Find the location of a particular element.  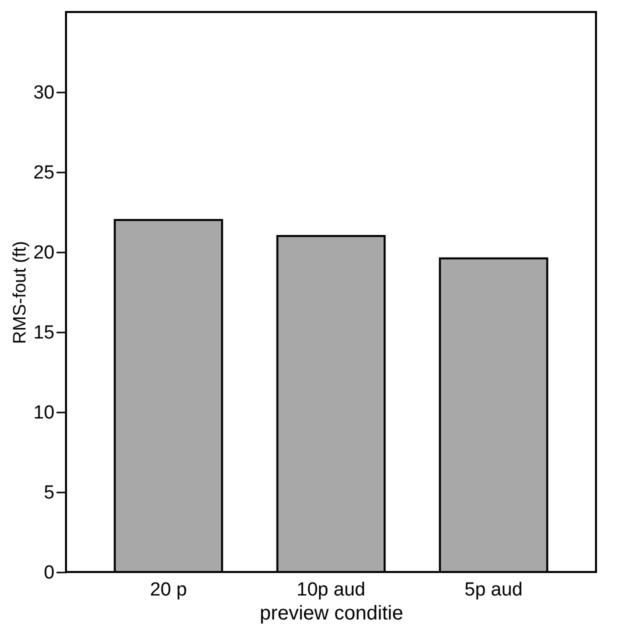

y-tick-label: 30 is located at coordinates (43, 93).